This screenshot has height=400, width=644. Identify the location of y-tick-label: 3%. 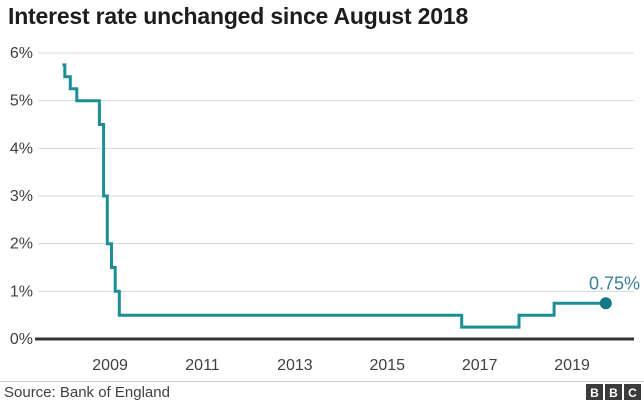
(21, 196).